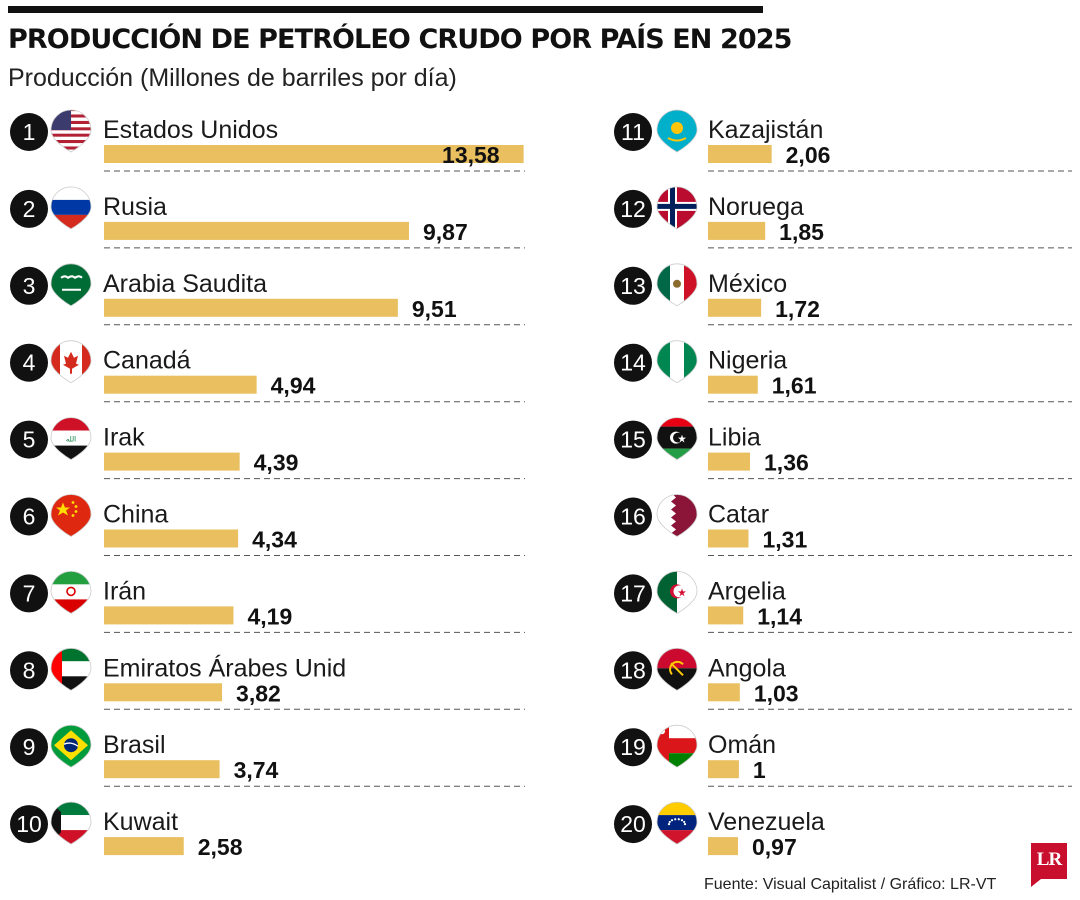 The width and height of the screenshot is (1080, 900). I want to click on lr-logo: LR, so click(1049, 865).